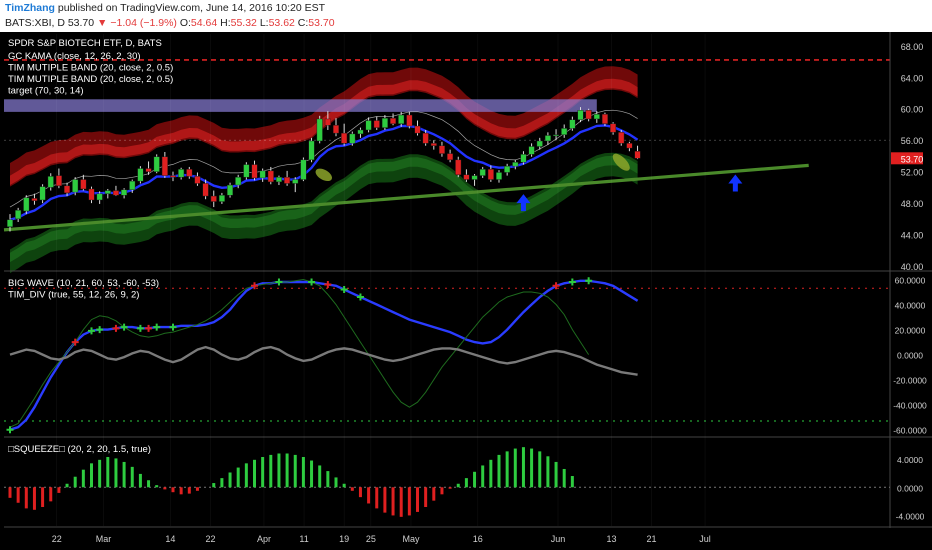 This screenshot has width=932, height=550. What do you see at coordinates (35, 23) in the screenshot?
I see `symbol-label: BATS:XBI, D` at bounding box center [35, 23].